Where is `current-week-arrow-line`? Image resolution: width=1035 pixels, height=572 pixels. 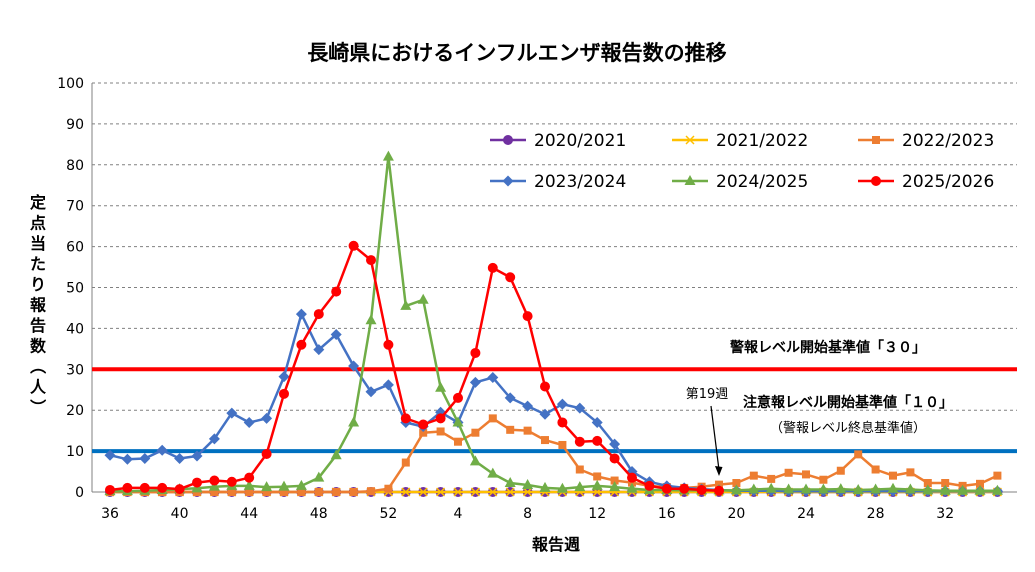 current-week-arrow-line is located at coordinates (715, 438).